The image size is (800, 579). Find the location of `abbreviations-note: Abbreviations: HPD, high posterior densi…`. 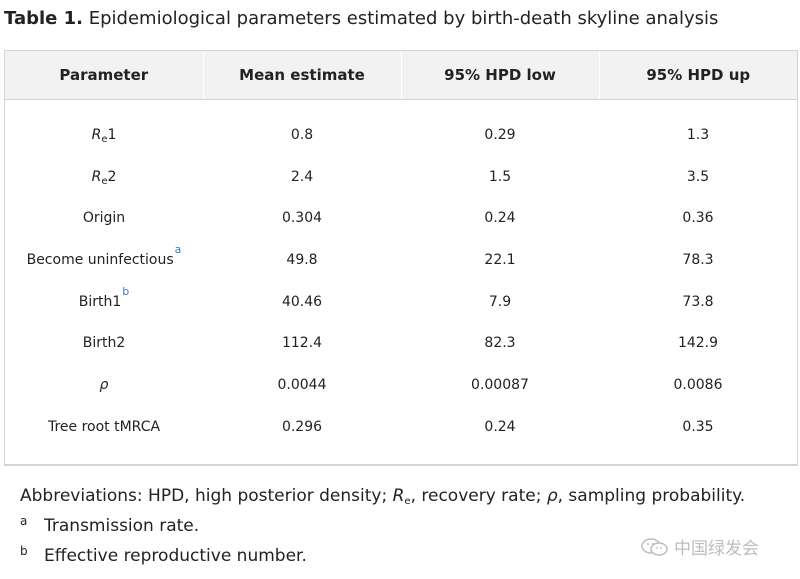

abbreviations-note: Abbreviations: HPD, high posterior densi… is located at coordinates (383, 496).